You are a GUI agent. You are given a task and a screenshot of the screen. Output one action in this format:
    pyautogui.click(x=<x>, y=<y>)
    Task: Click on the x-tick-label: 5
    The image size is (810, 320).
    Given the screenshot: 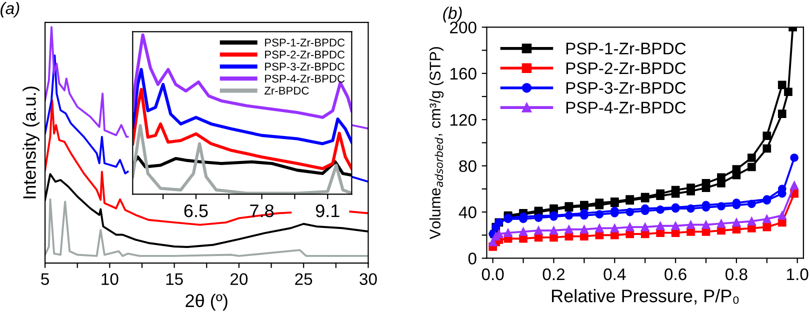 What is the action you would take?
    pyautogui.click(x=45, y=279)
    